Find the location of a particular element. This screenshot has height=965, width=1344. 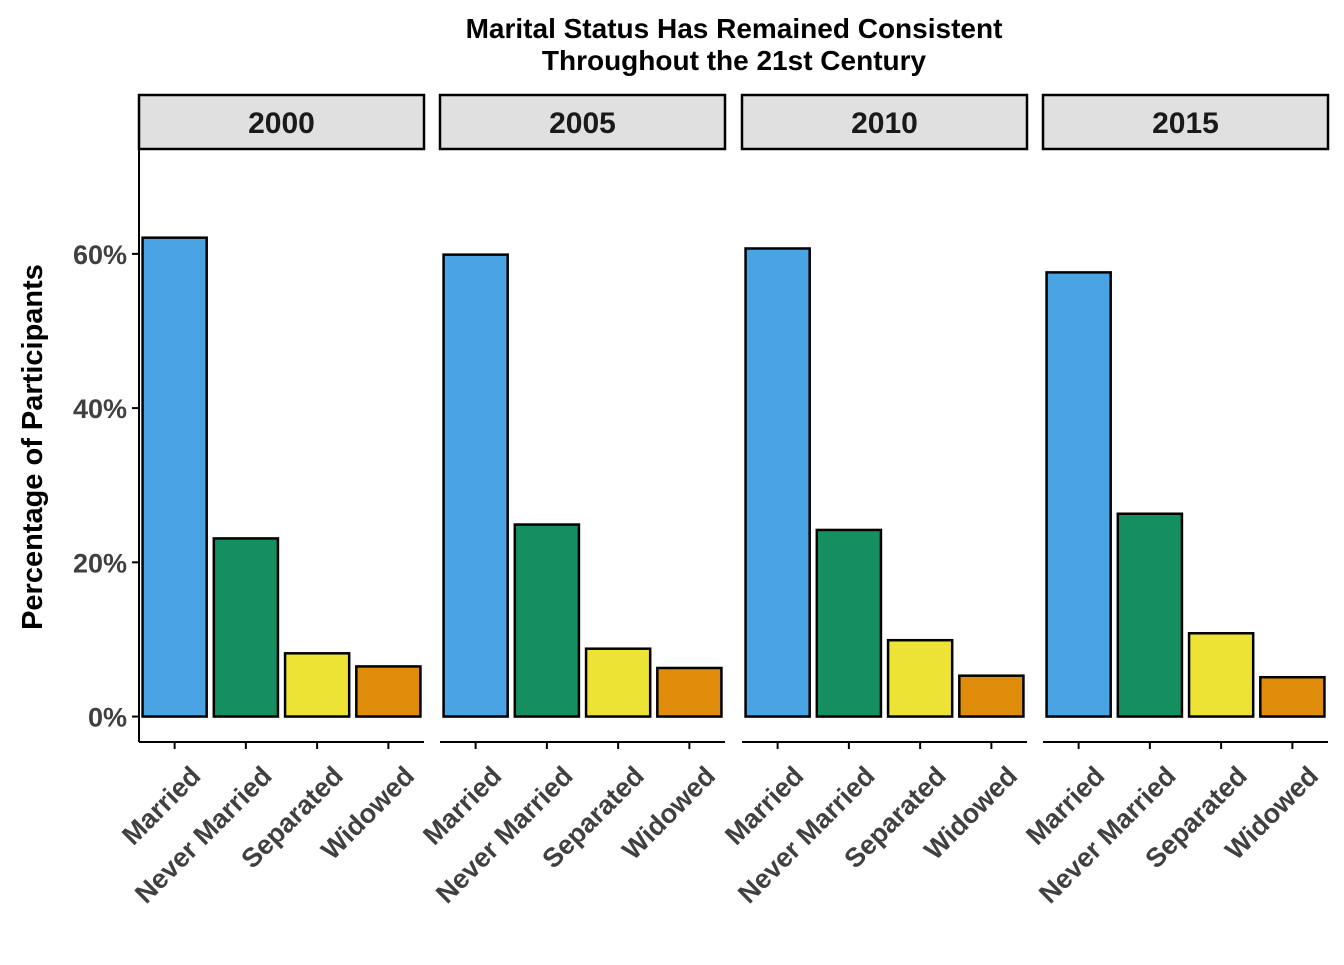

y-tick-label: 20% is located at coordinates (100, 563).